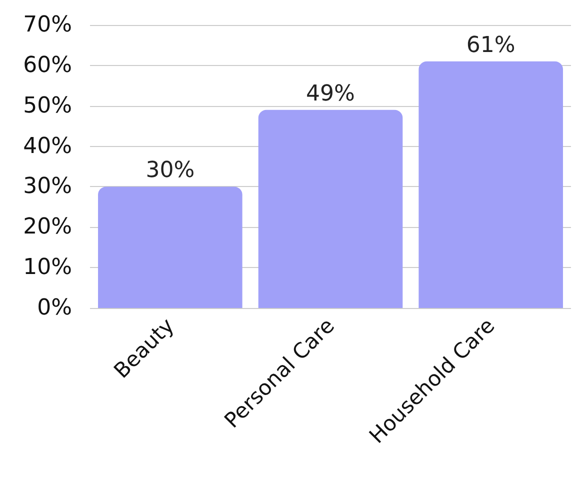 Image resolution: width=573 pixels, height=495 pixels. What do you see at coordinates (170, 171) in the screenshot?
I see `data-label: 30%` at bounding box center [170, 171].